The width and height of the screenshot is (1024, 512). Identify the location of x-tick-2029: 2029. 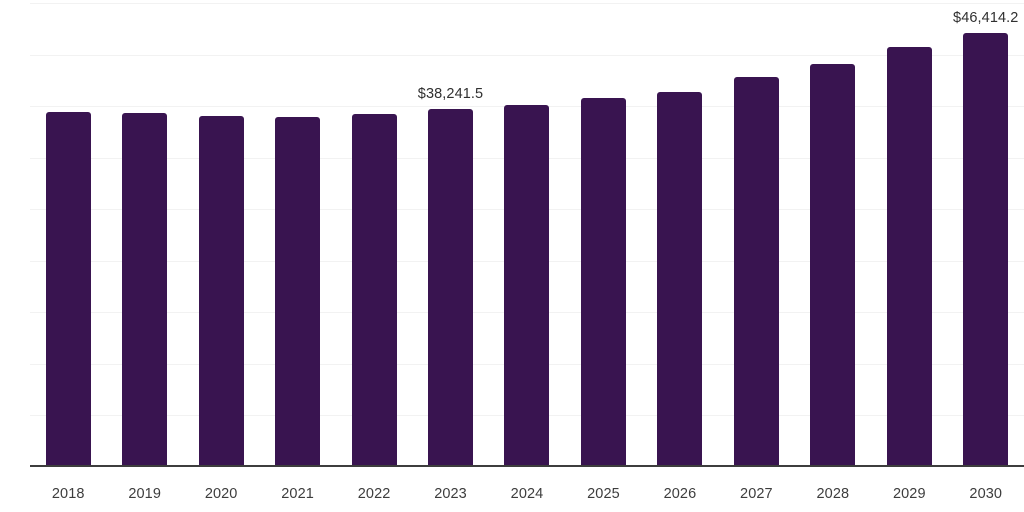
(909, 494).